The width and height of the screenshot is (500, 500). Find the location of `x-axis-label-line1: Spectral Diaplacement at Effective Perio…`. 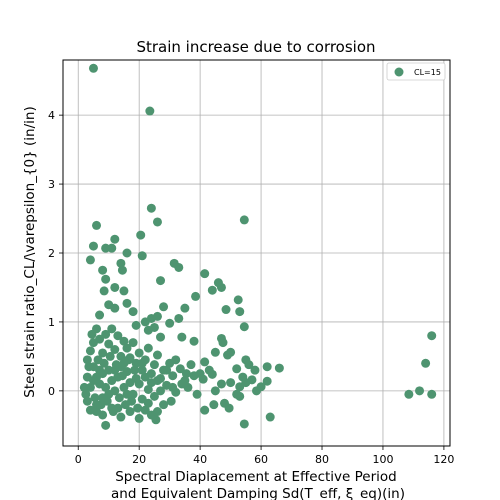

x-axis-label-line1: Spectral Diaplacement at Effective Perio… is located at coordinates (256, 477).